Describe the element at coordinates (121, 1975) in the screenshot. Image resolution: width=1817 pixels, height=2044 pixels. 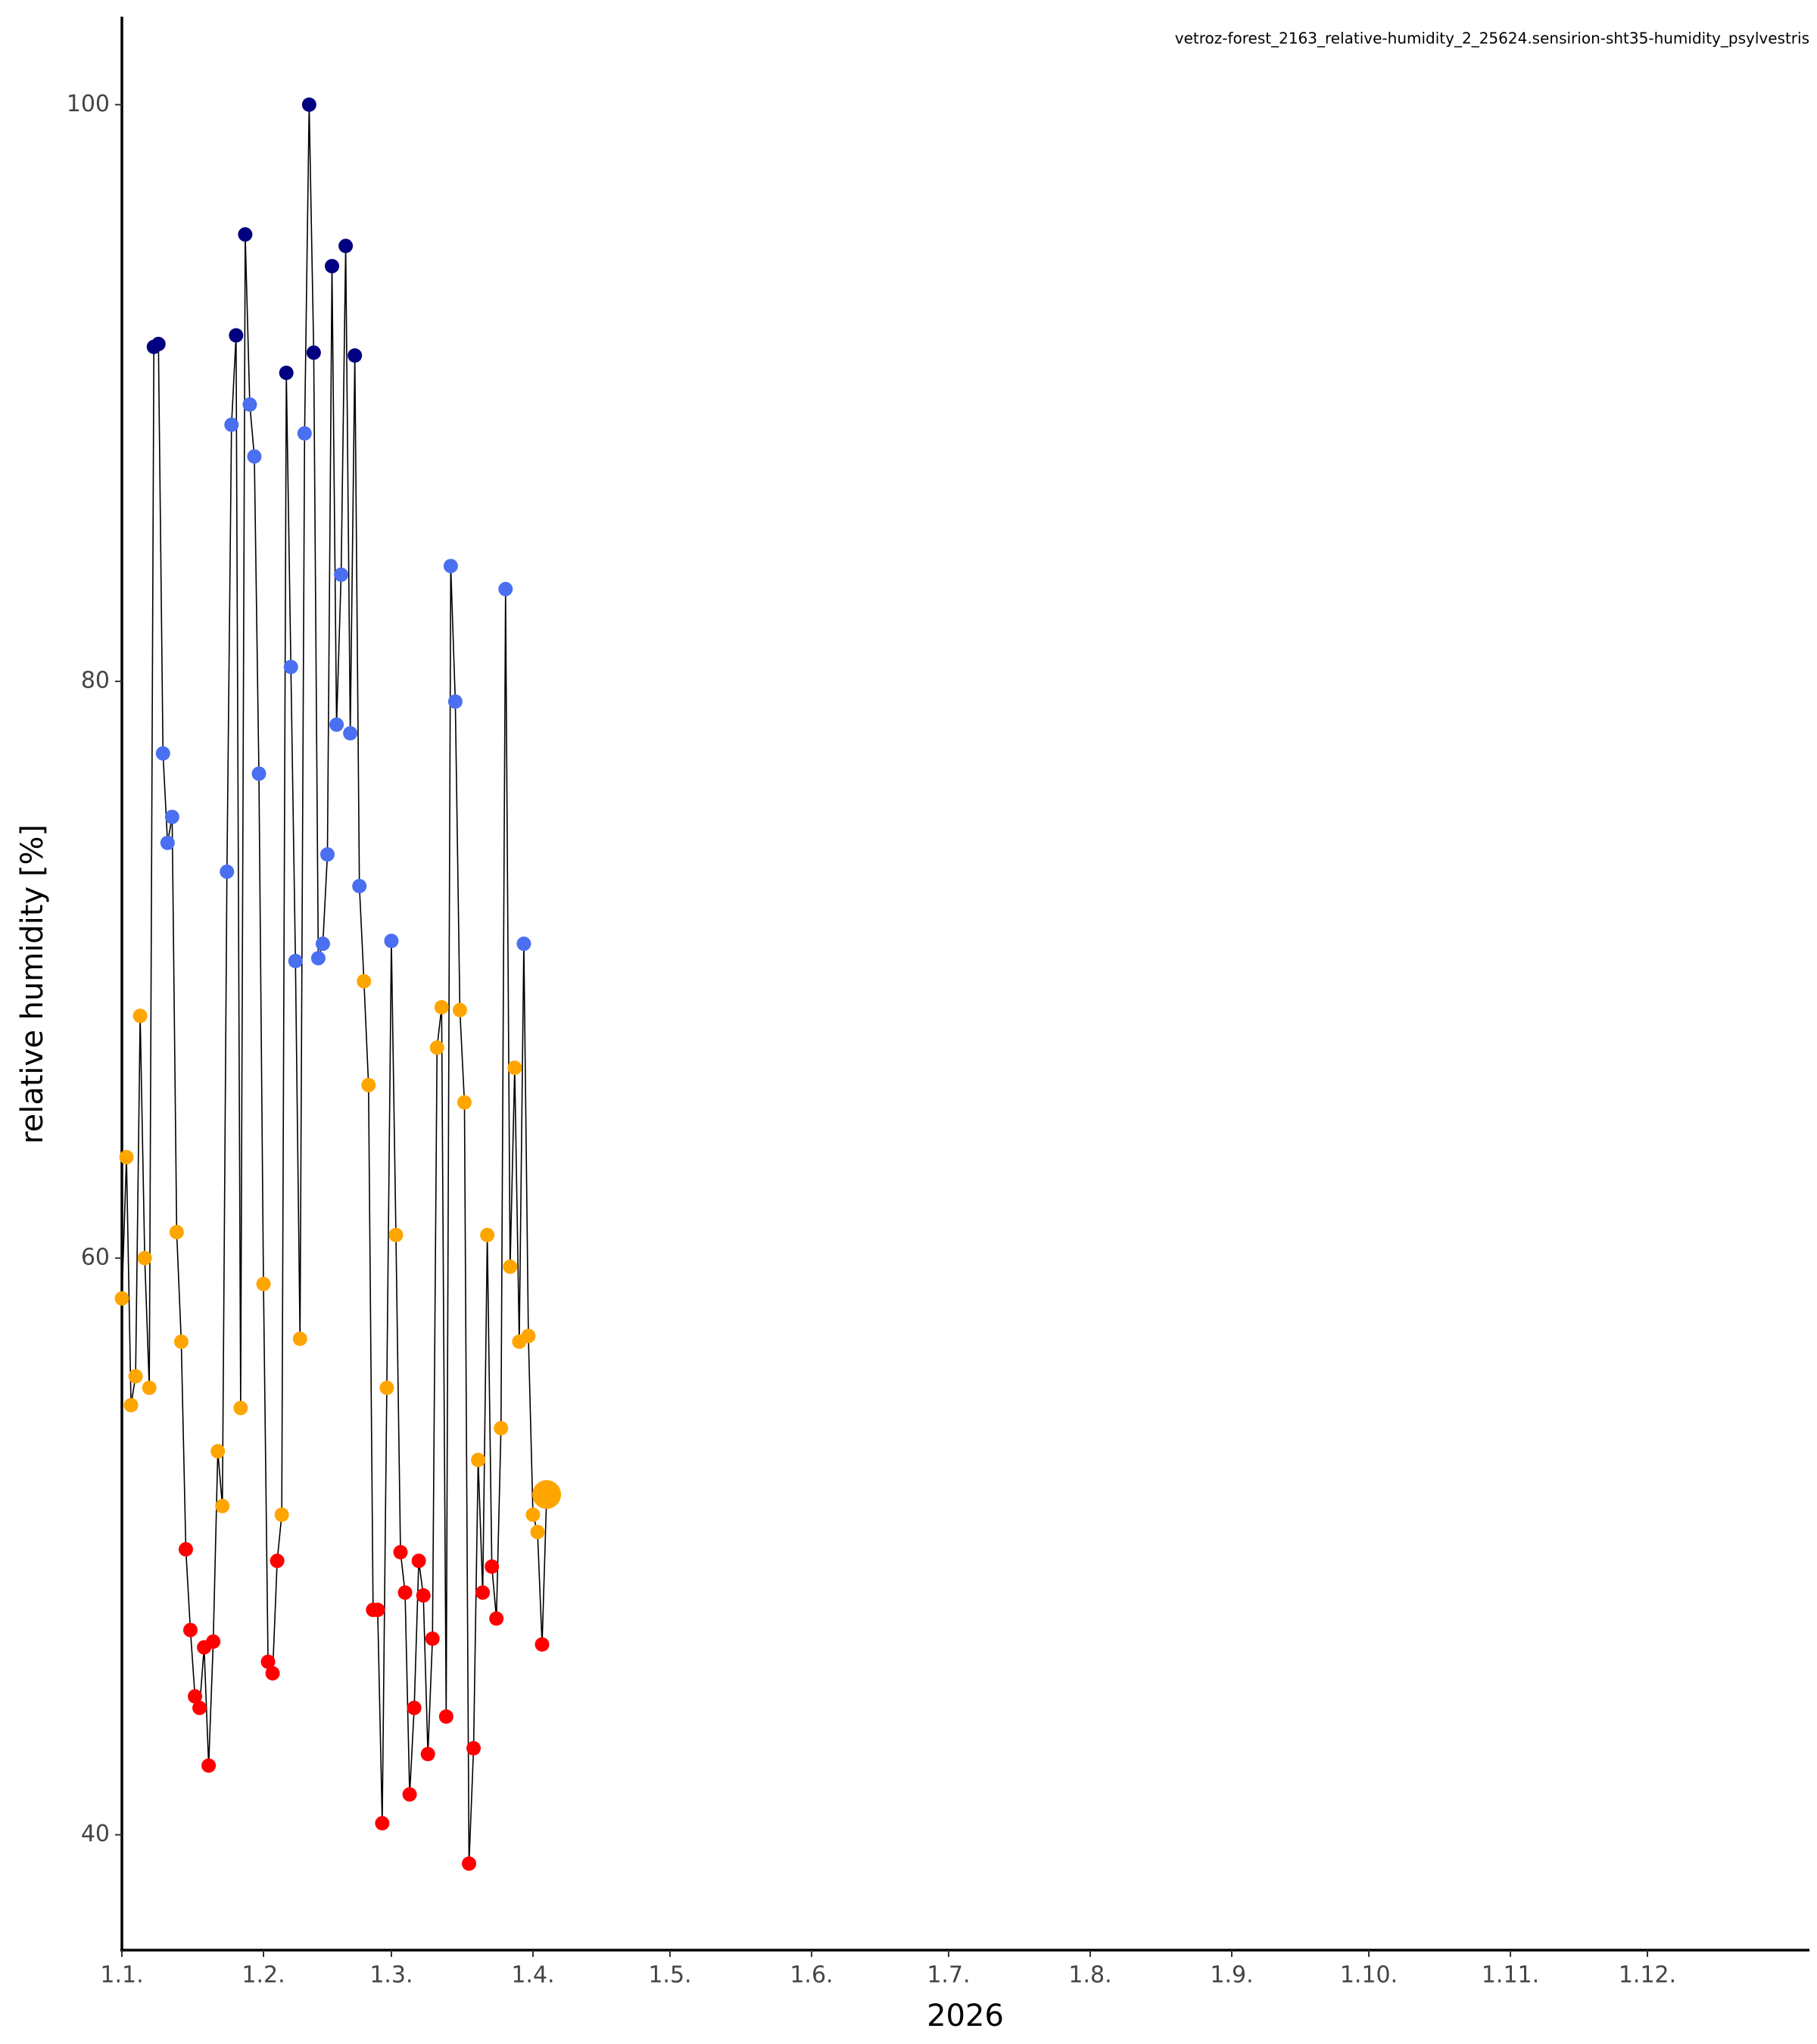
I see `x-tick-label: 1.1.` at that location.